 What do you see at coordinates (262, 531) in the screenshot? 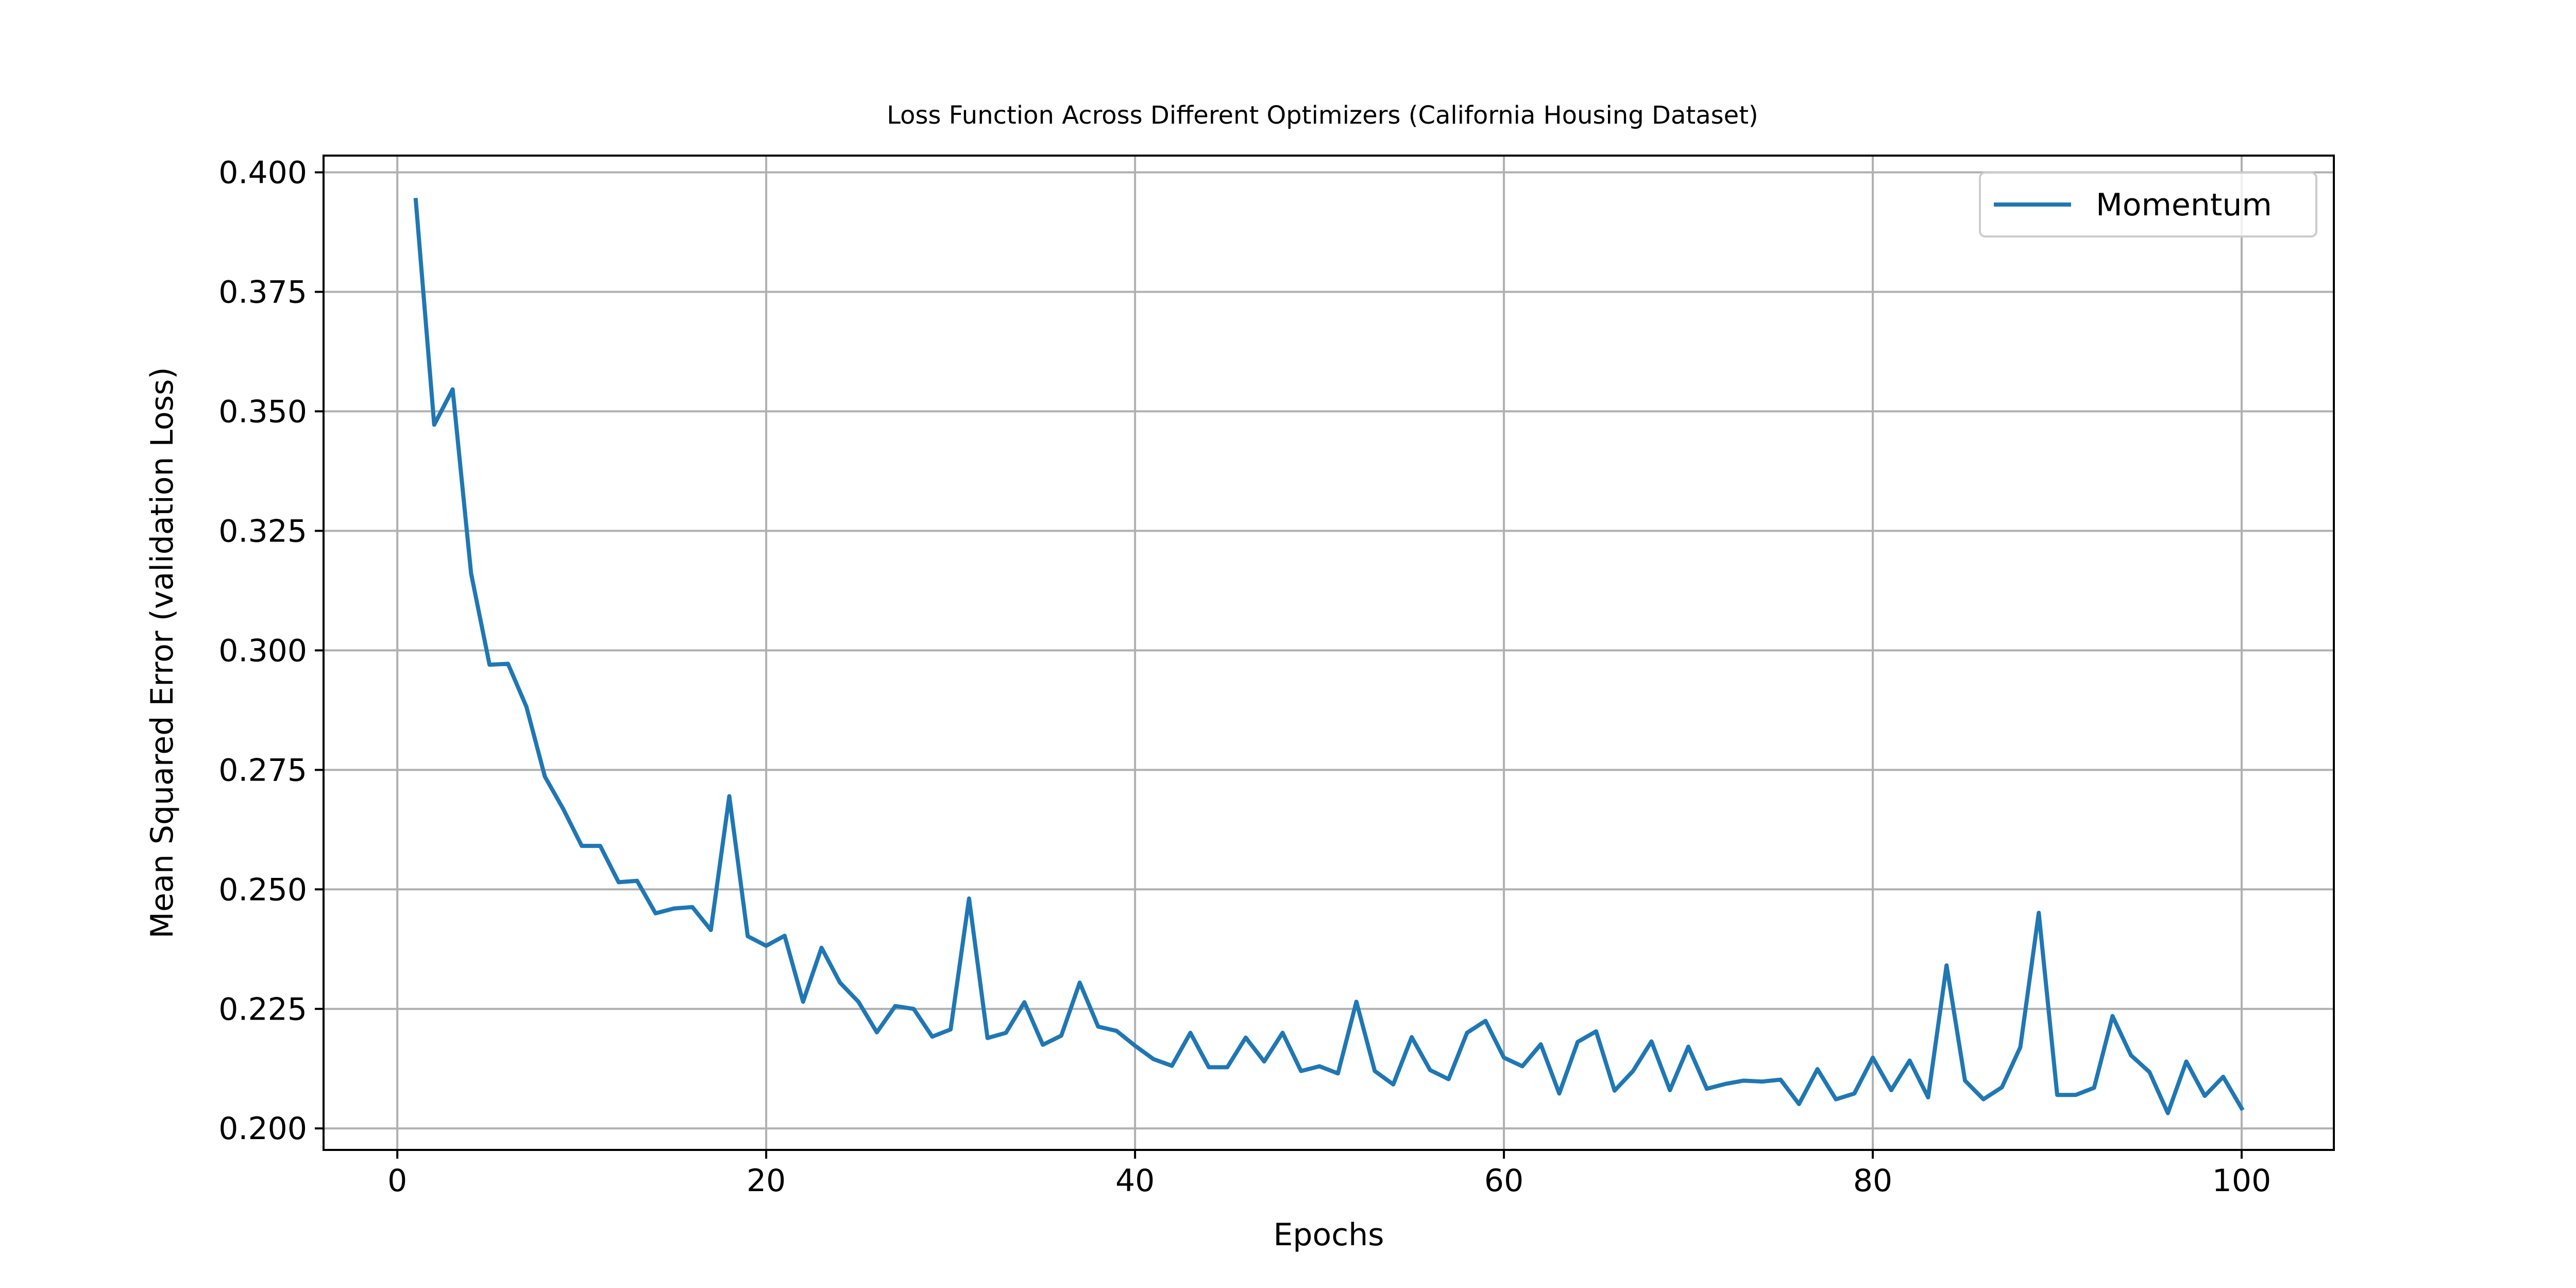
I see `y-tick-label: 0.325` at bounding box center [262, 531].